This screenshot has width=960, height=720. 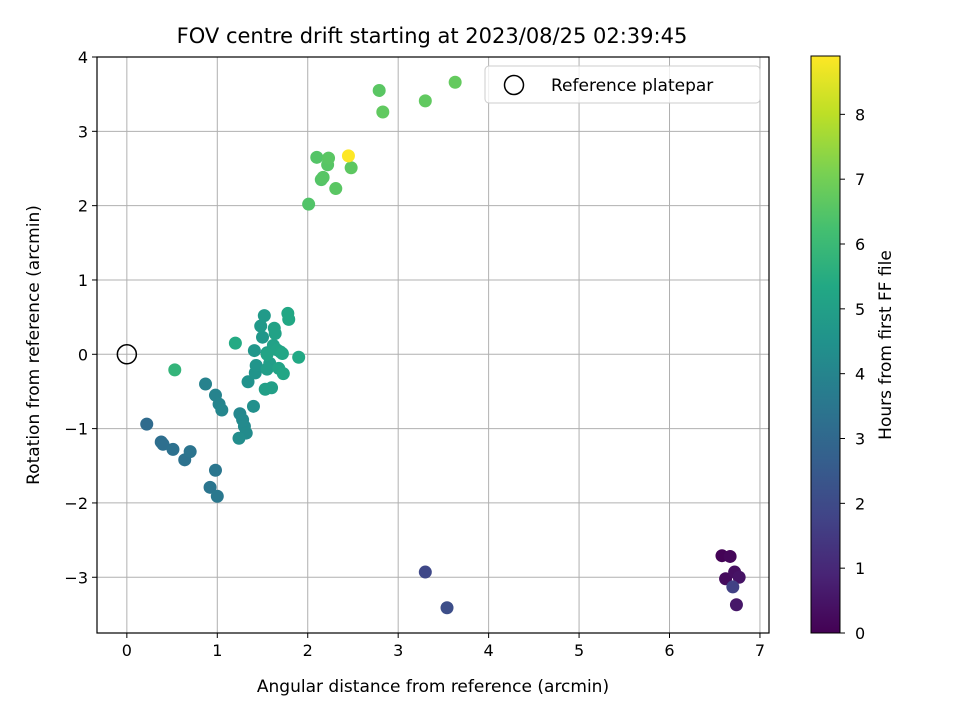 I want to click on x-tick-label: 0, so click(x=127, y=650).